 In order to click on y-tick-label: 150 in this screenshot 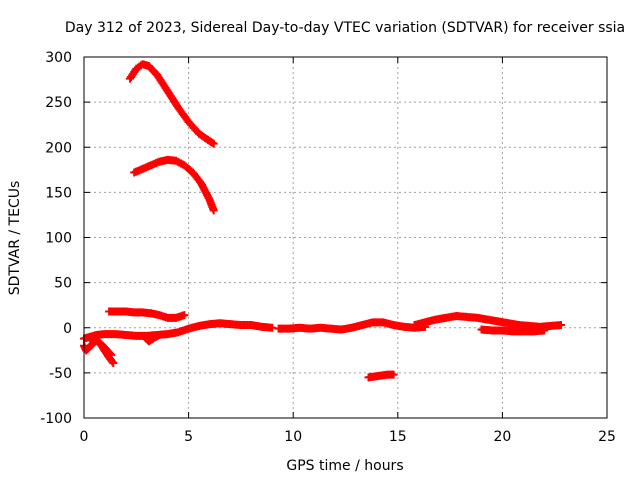, I will do `click(58, 193)`.